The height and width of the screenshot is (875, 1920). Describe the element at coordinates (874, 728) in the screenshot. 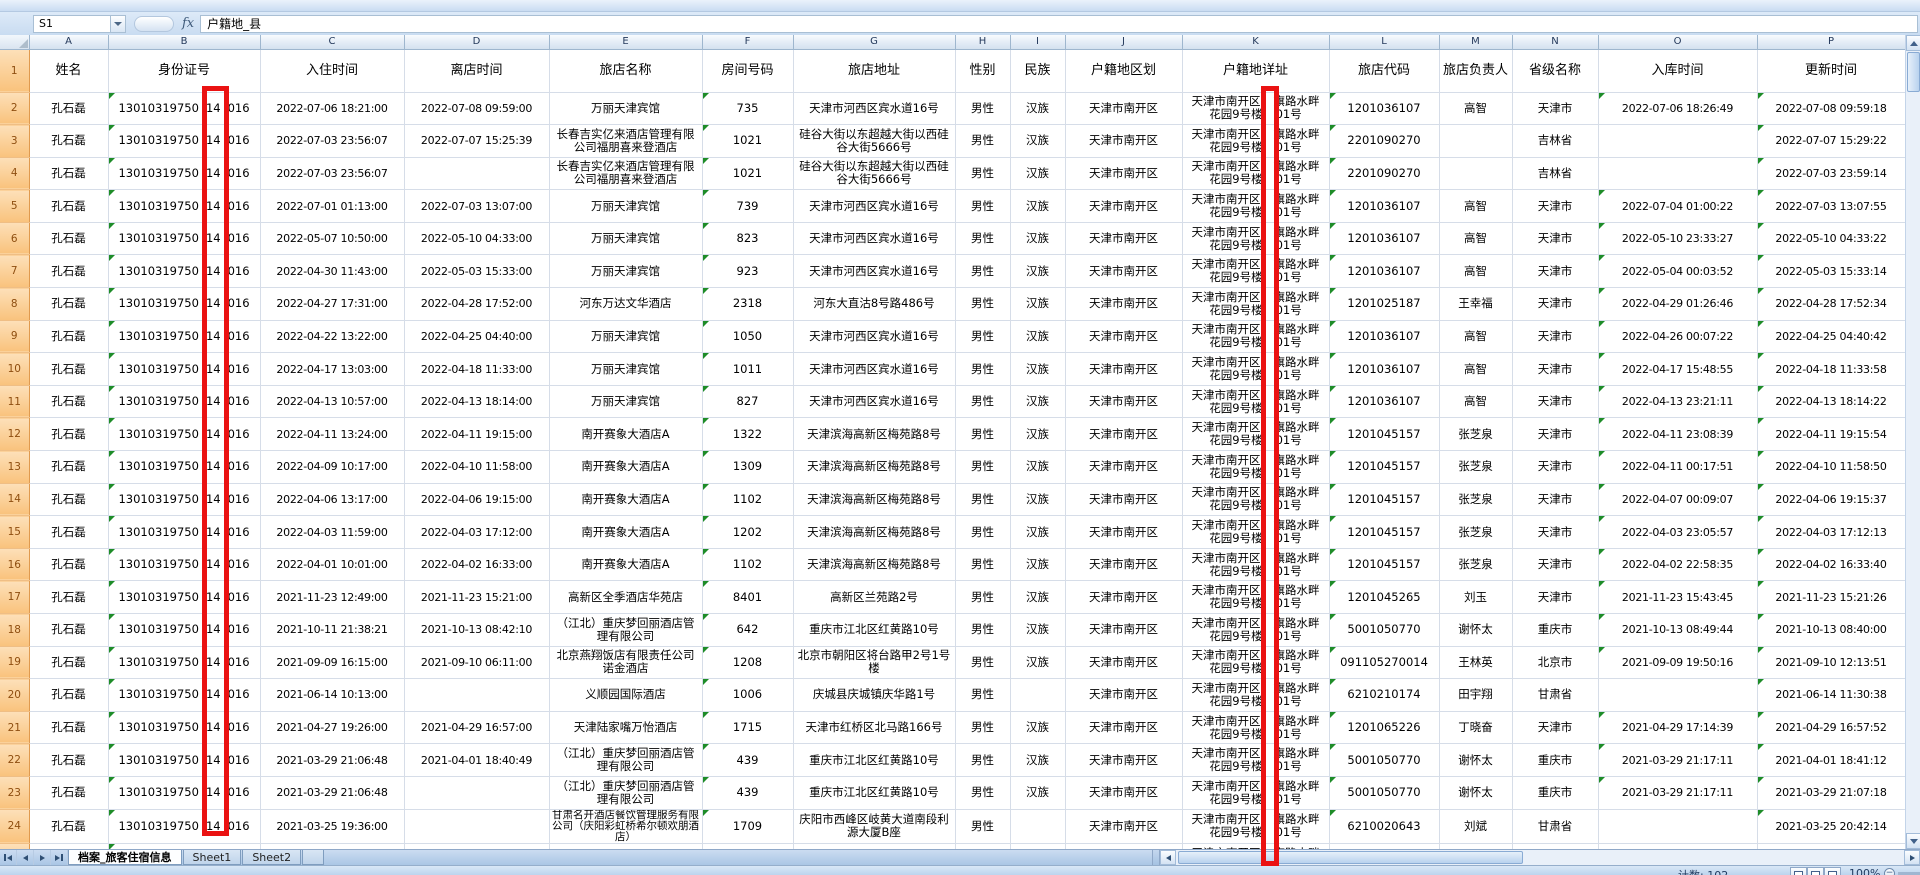

I see `cell: 天津市红桥区北马路166号` at that location.